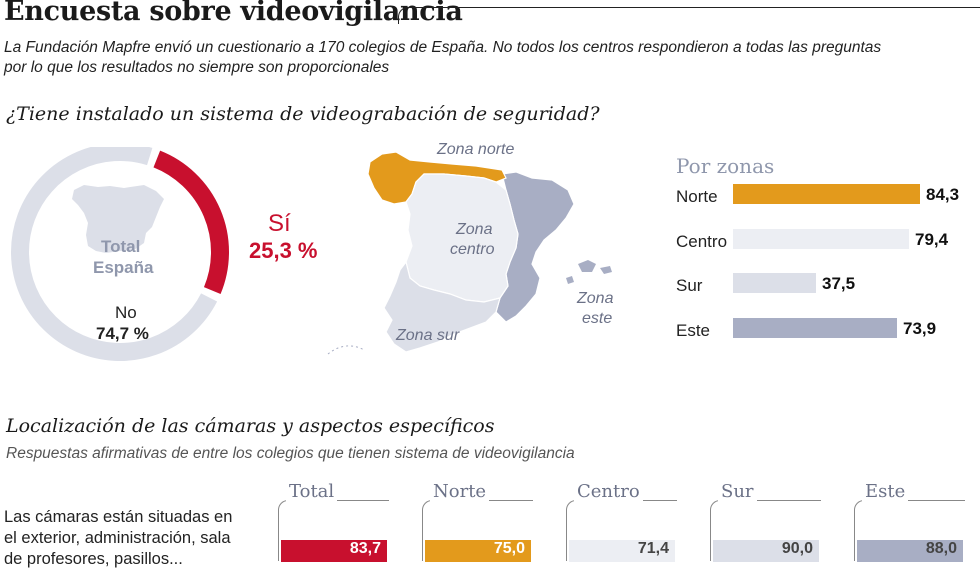 Image resolution: width=980 pixels, height=570 pixels. I want to click on zones-chart-title: Por zonas, so click(725, 166).